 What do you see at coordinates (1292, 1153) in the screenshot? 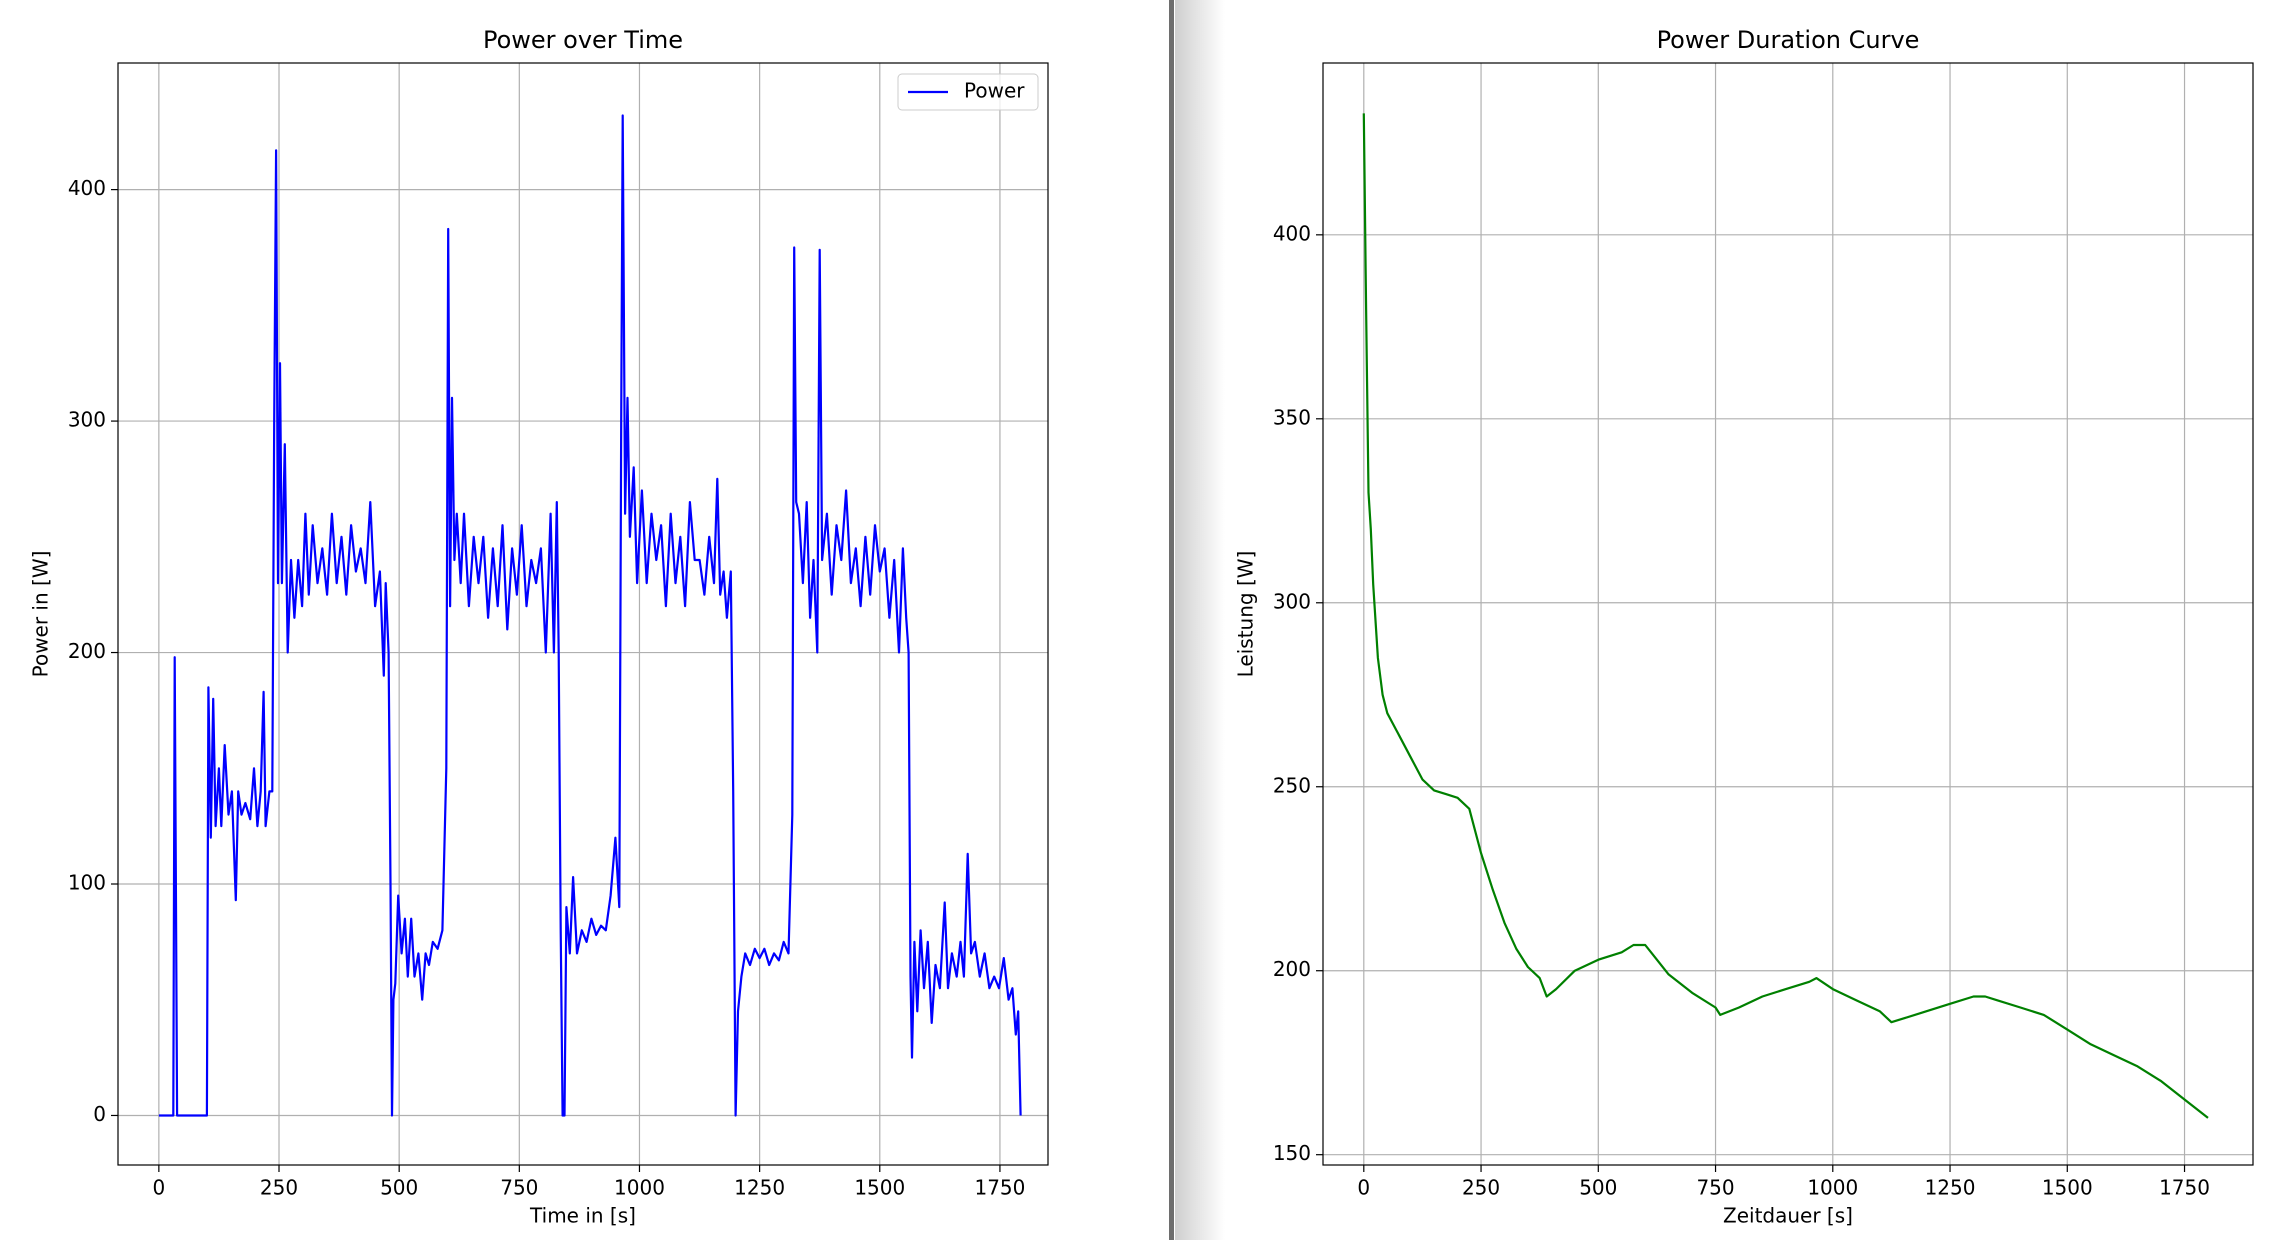
I see `y-tick-label: 150` at bounding box center [1292, 1153].